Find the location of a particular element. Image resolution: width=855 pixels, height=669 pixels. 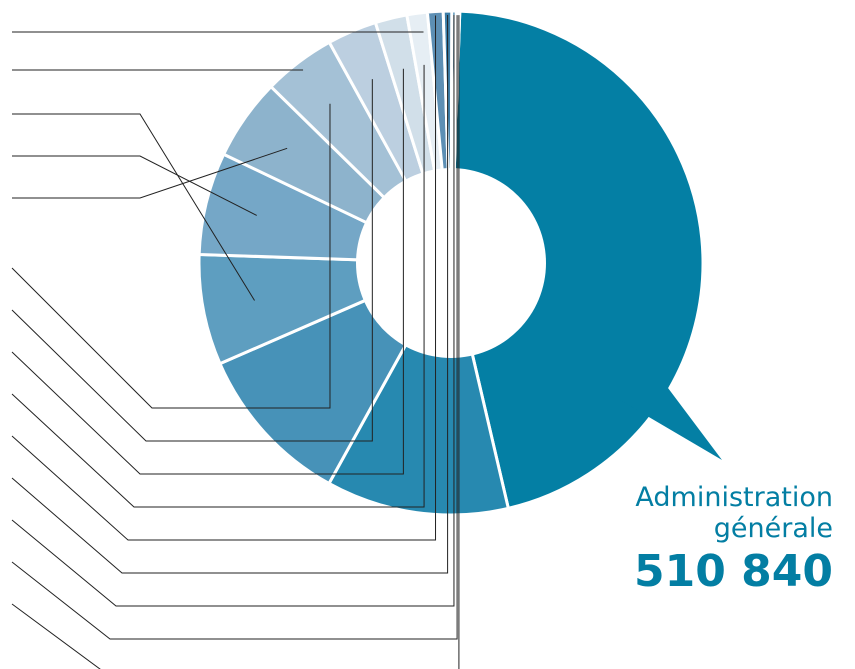

highlight-name-line2: générale is located at coordinates (773, 528).